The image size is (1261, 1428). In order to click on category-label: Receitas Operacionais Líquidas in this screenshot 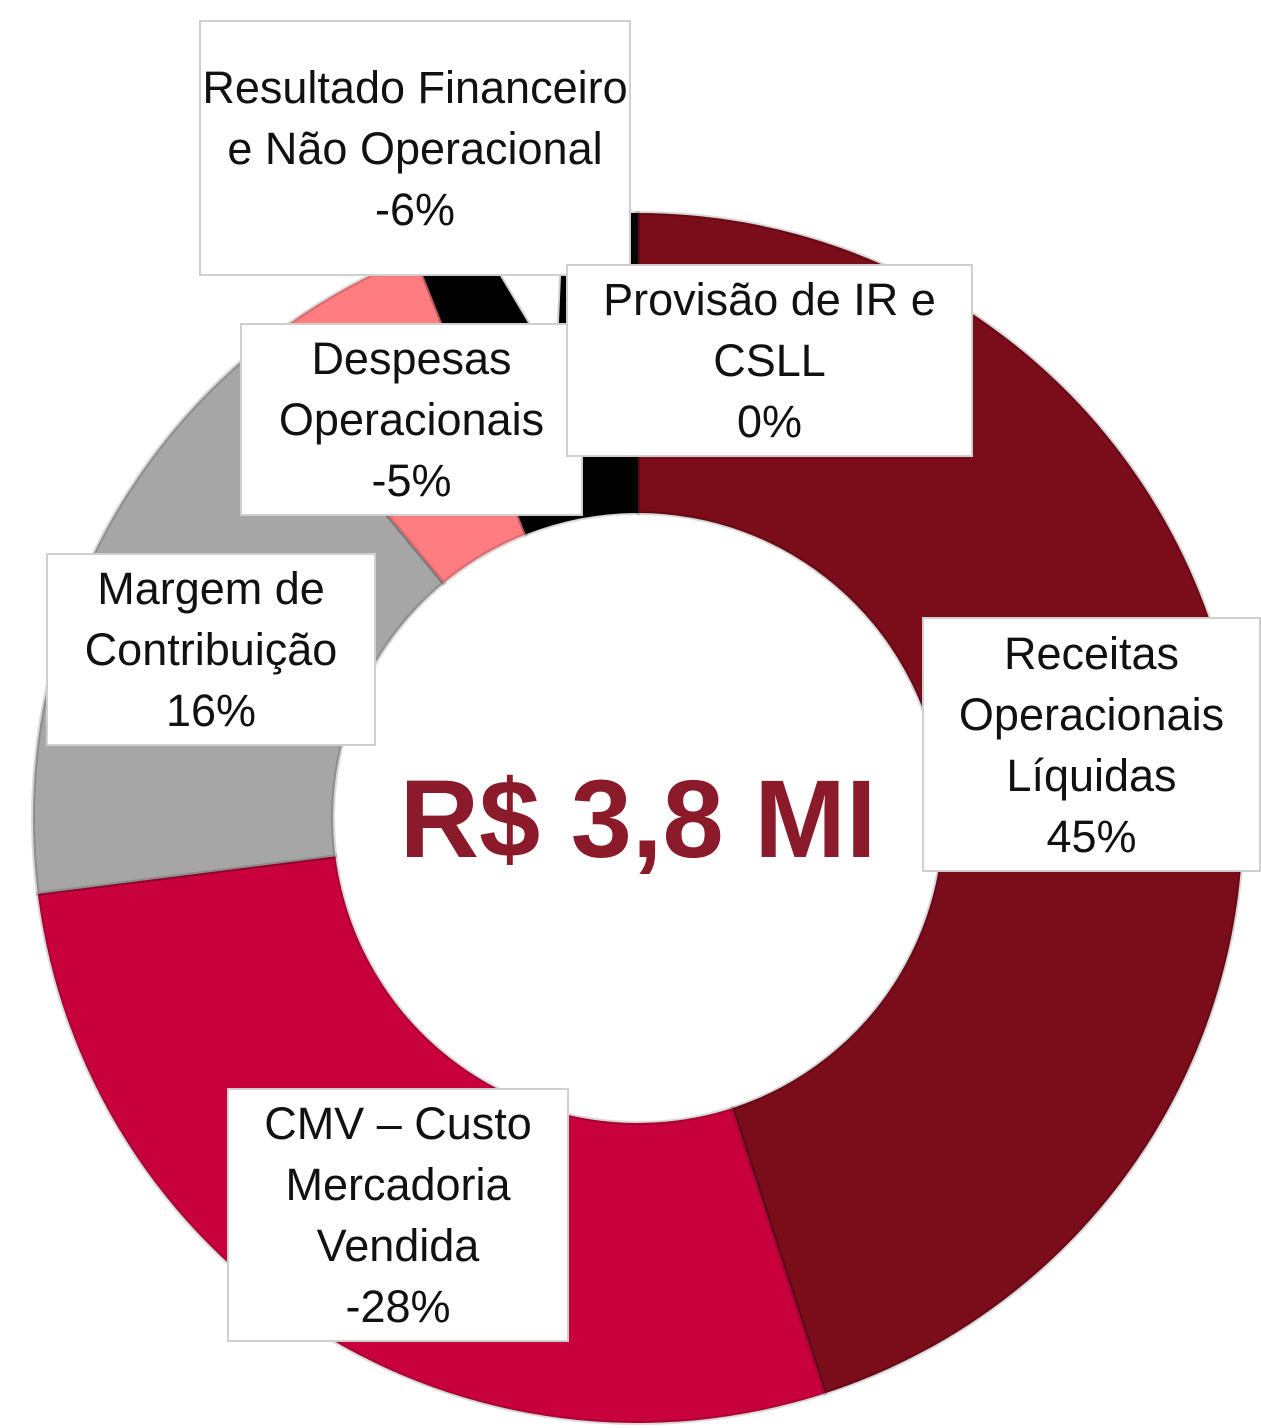, I will do `click(1091, 714)`.